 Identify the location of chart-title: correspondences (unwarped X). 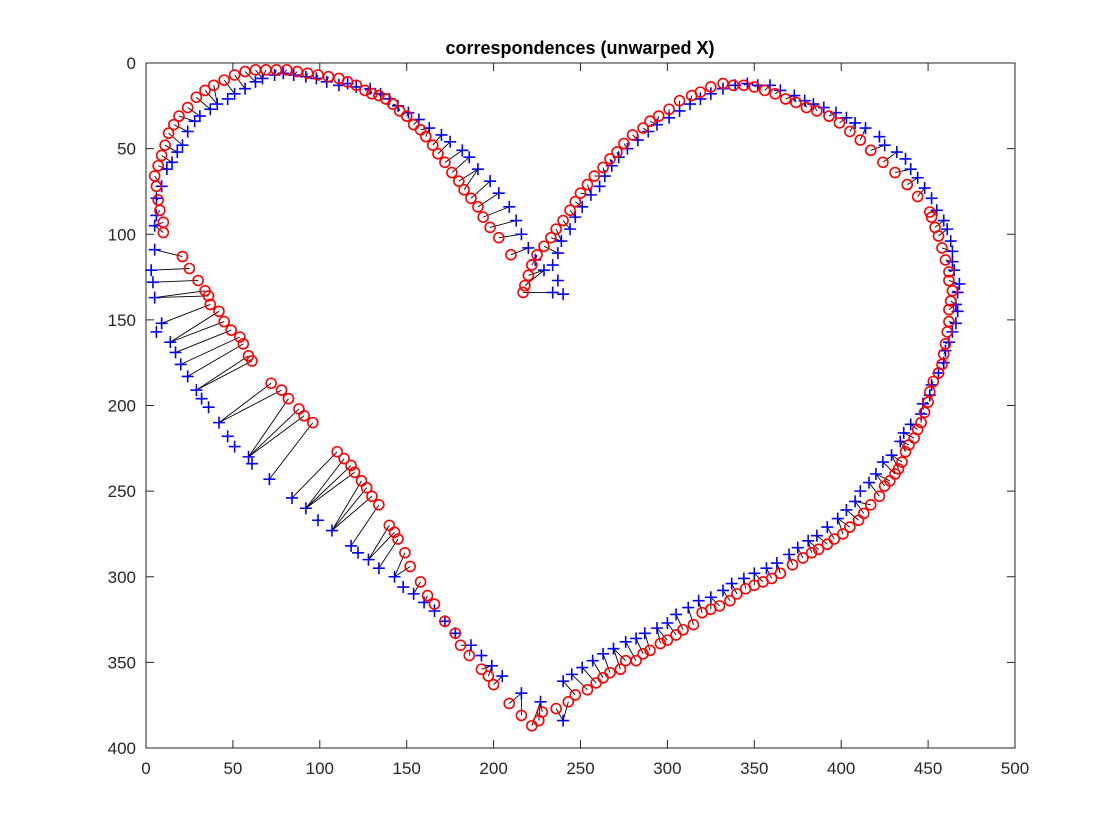
(579, 48).